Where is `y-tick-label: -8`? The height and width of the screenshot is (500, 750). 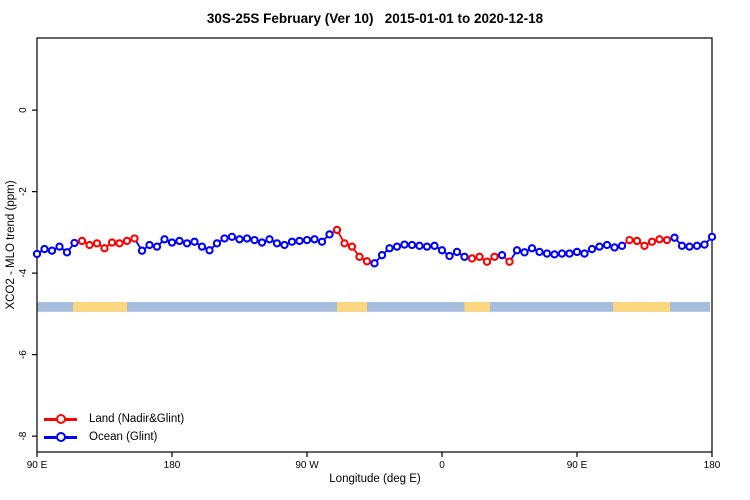 y-tick-label: -8 is located at coordinates (23, 435).